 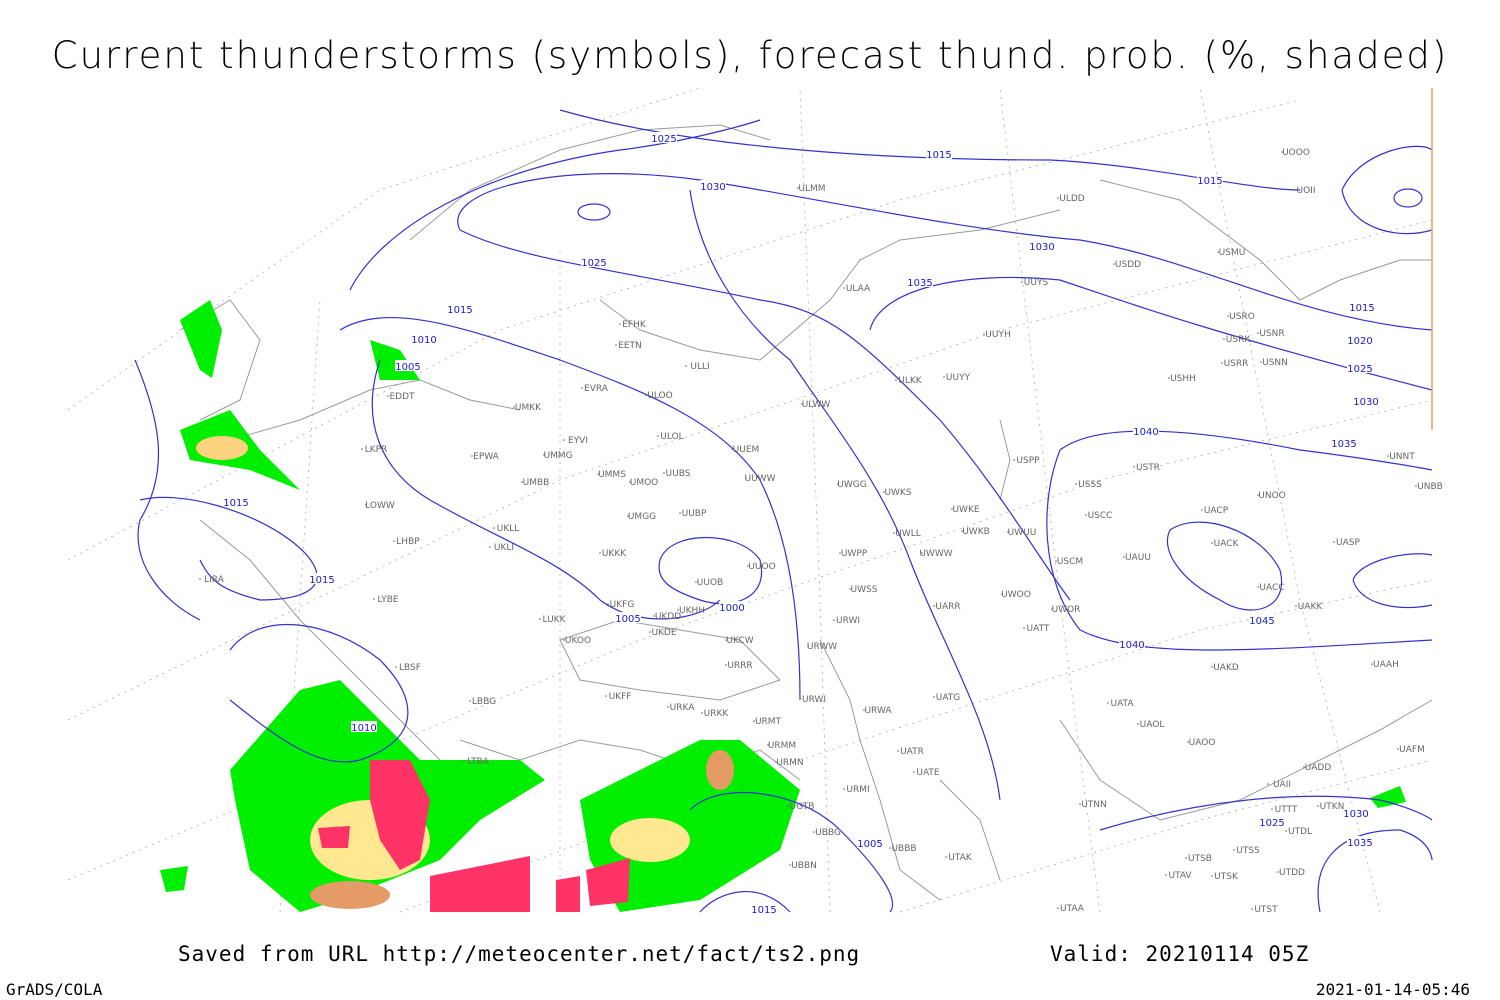 What do you see at coordinates (1271, 588) in the screenshot?
I see `station-label: UACC` at bounding box center [1271, 588].